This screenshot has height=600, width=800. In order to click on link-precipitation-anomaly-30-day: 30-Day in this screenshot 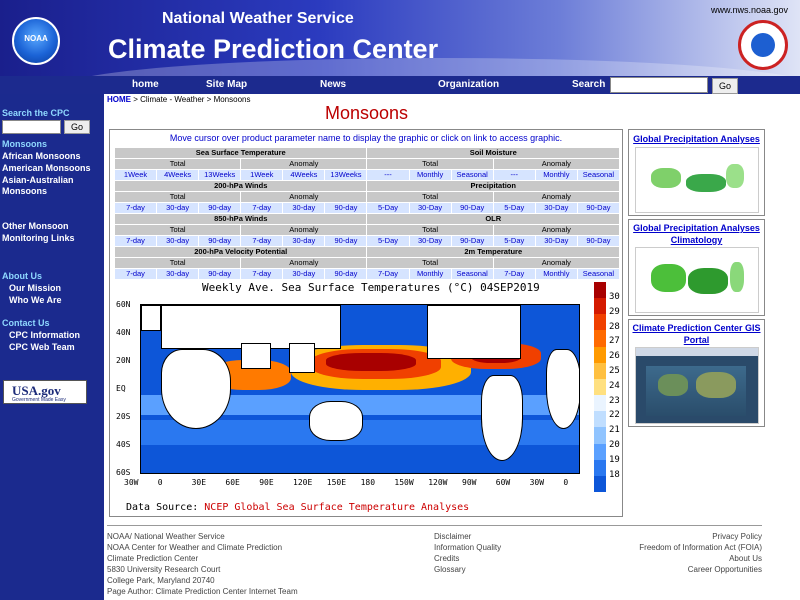, I will do `click(556, 208)`.